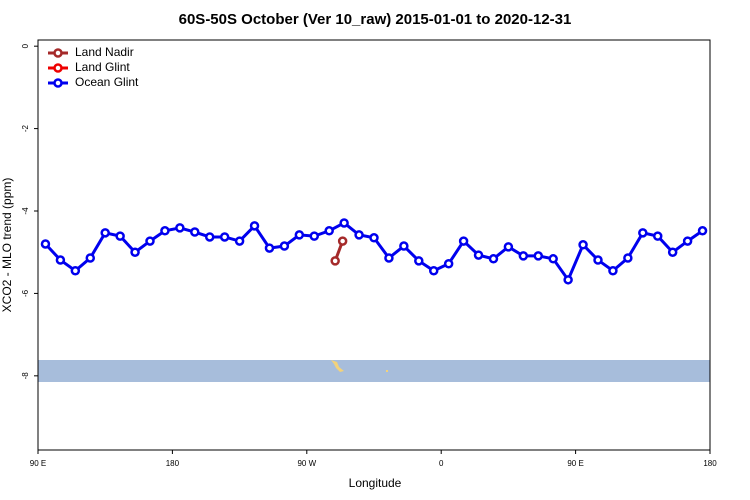 The width and height of the screenshot is (750, 500). What do you see at coordinates (25, 293) in the screenshot?
I see `y-tick-label: -6` at bounding box center [25, 293].